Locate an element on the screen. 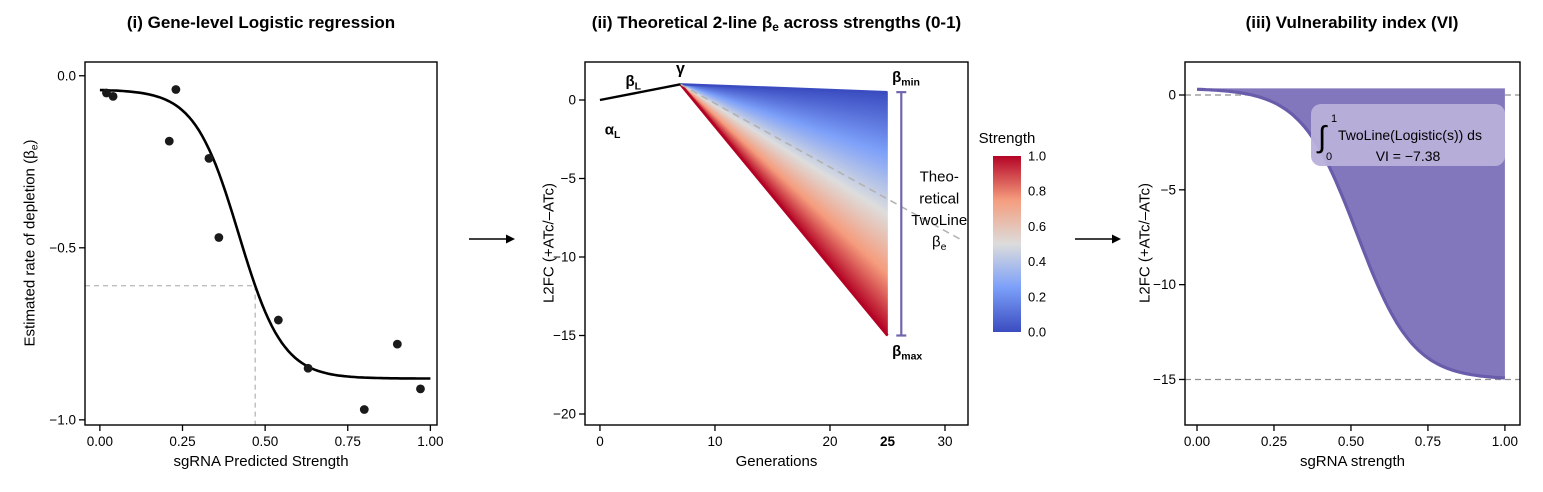 This screenshot has height=492, width=1543. svg-text: βmax is located at coordinates (907, 353).